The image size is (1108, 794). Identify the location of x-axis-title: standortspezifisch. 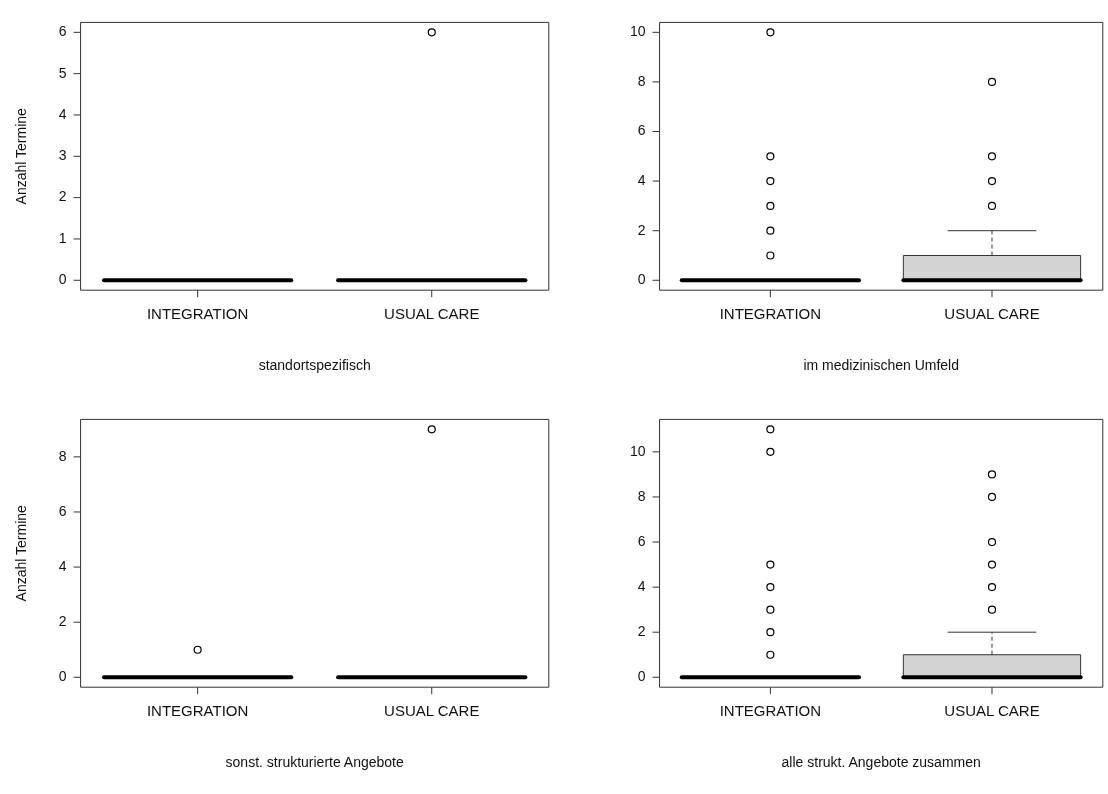
(314, 365).